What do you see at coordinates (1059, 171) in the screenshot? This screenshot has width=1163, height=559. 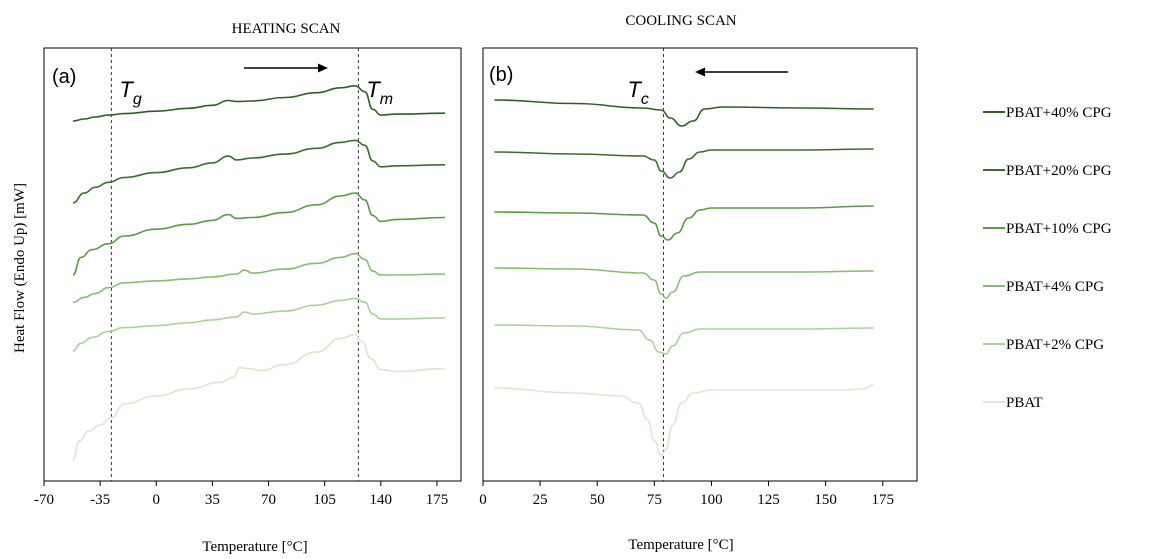 I see `legend-label: PBAT+20% CPG` at bounding box center [1059, 171].